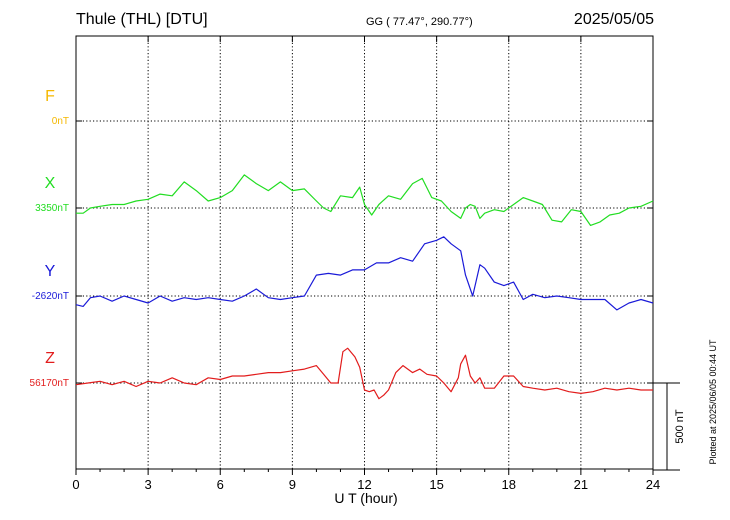 The width and height of the screenshot is (730, 520). What do you see at coordinates (509, 484) in the screenshot?
I see `x-tick-label: 18` at bounding box center [509, 484].